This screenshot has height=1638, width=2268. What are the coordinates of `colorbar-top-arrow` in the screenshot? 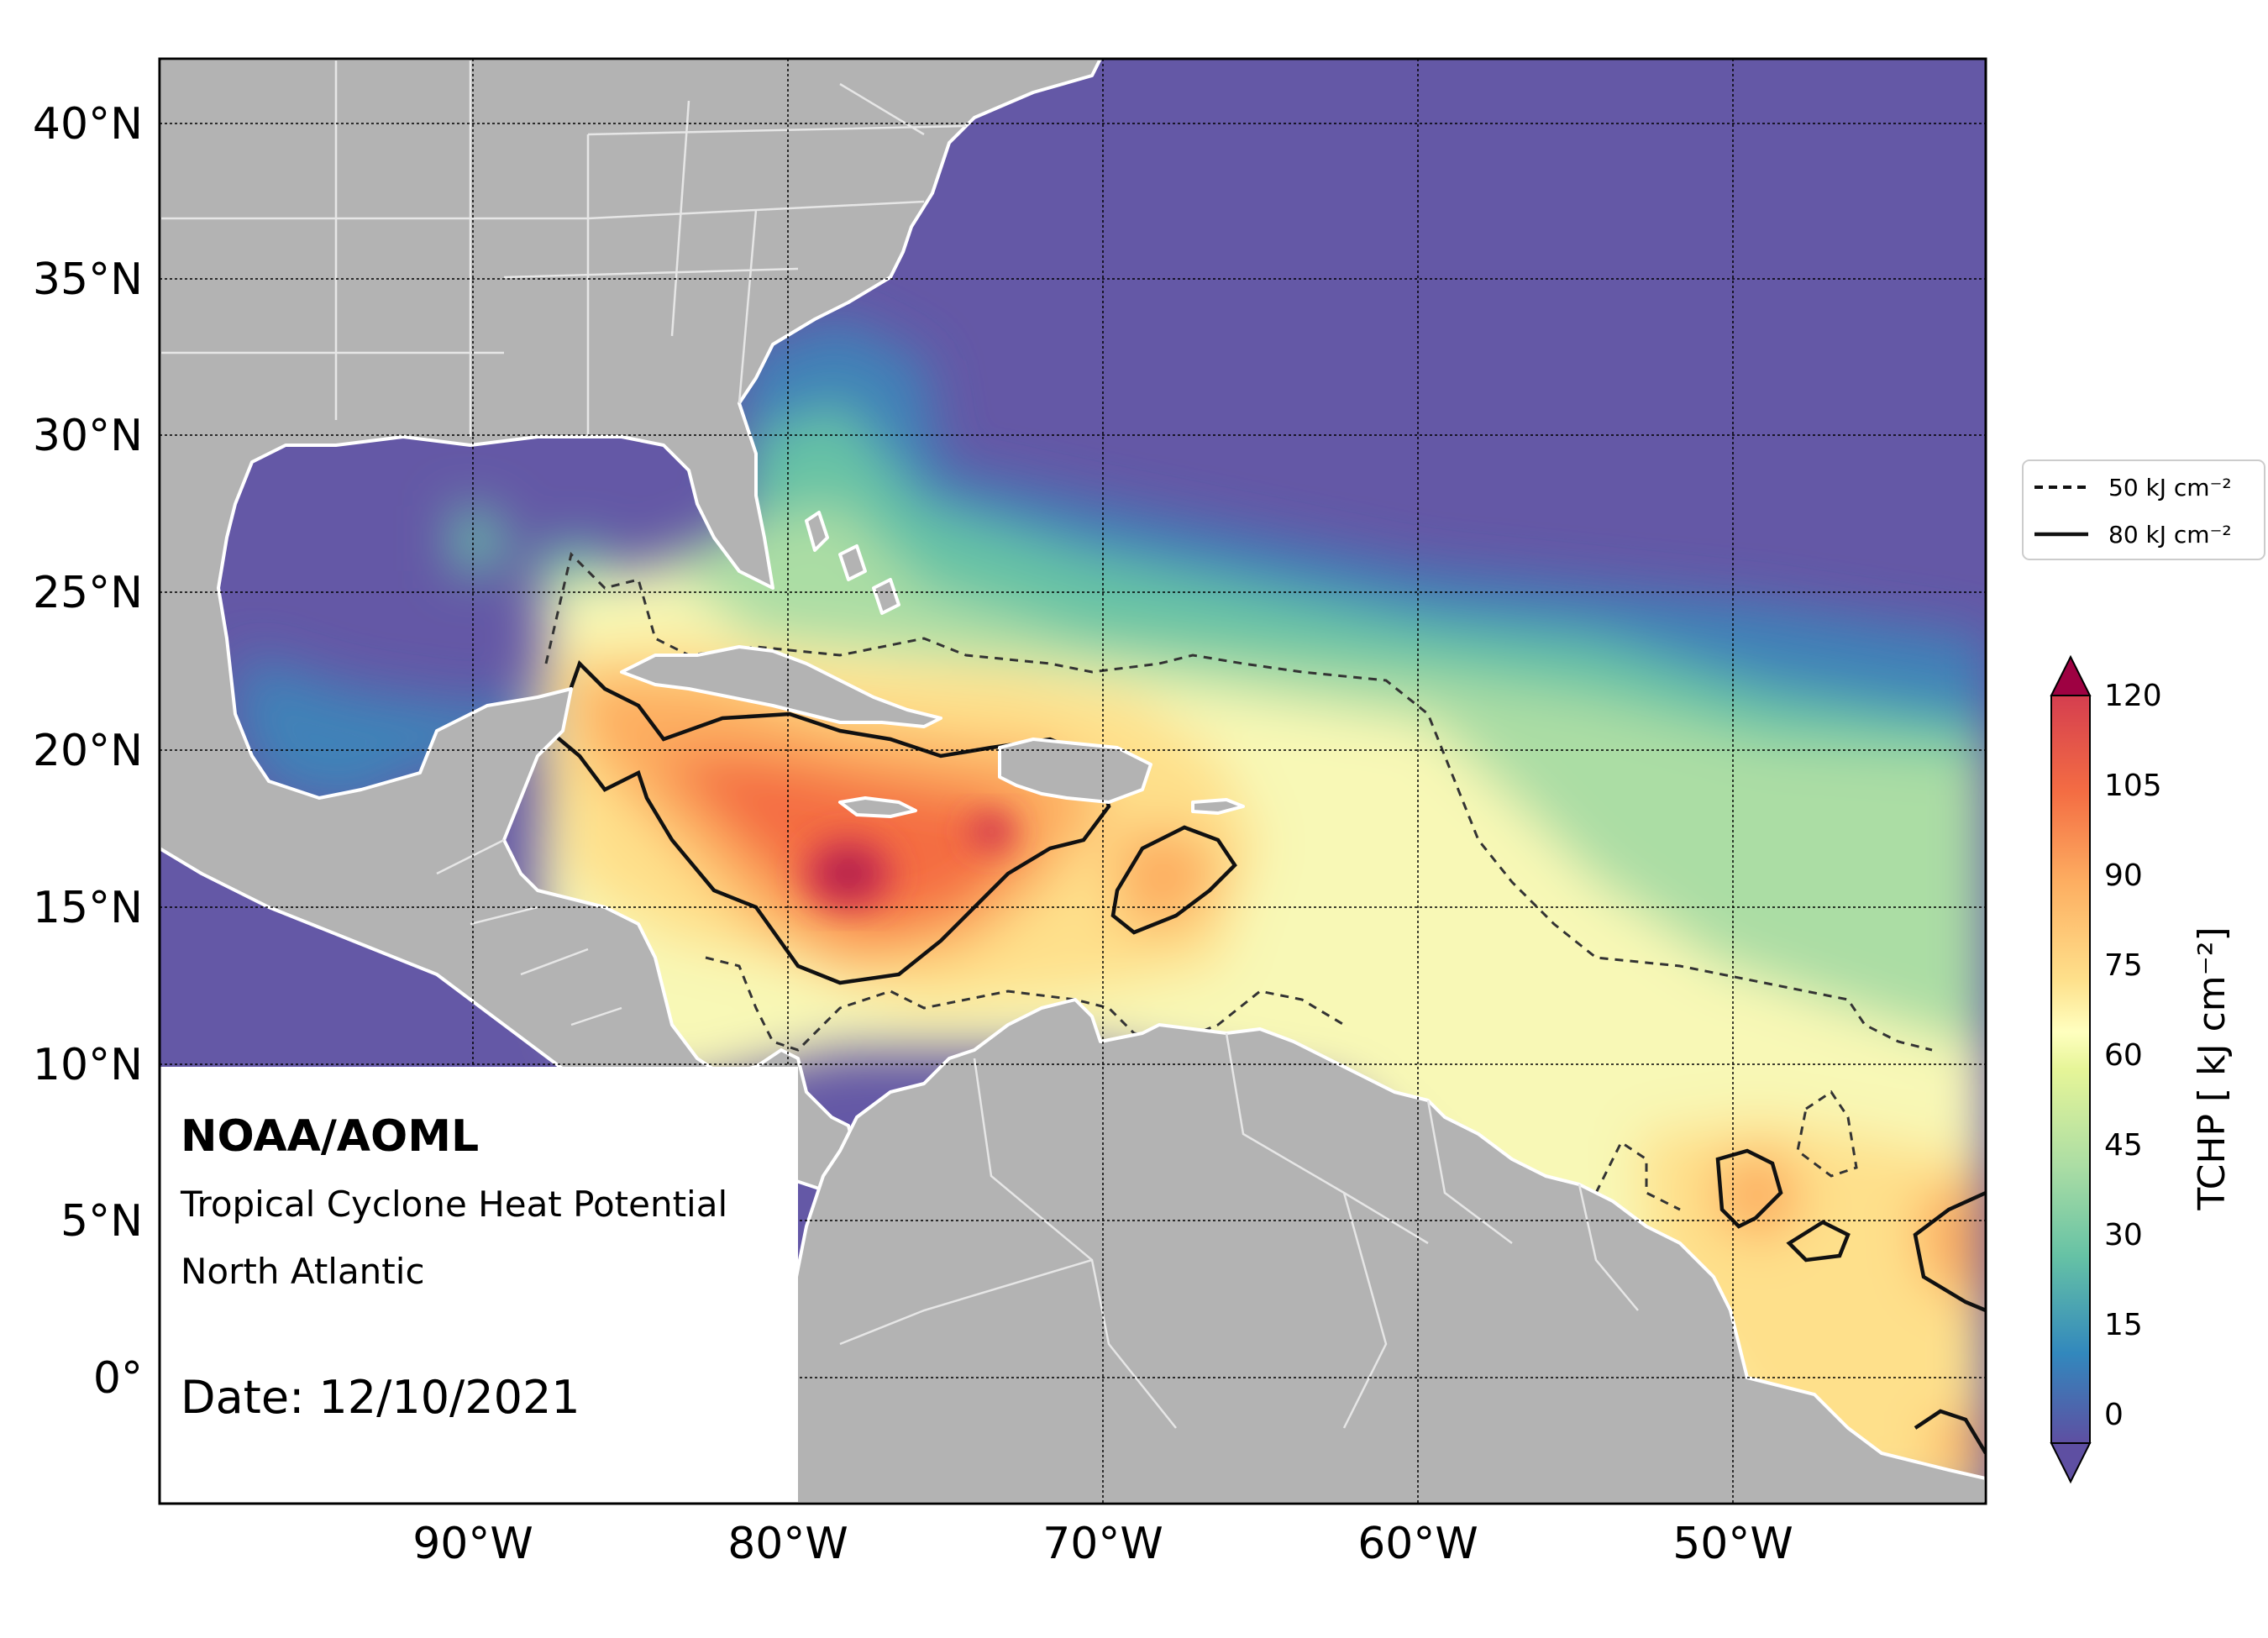 It's located at (2071, 675).